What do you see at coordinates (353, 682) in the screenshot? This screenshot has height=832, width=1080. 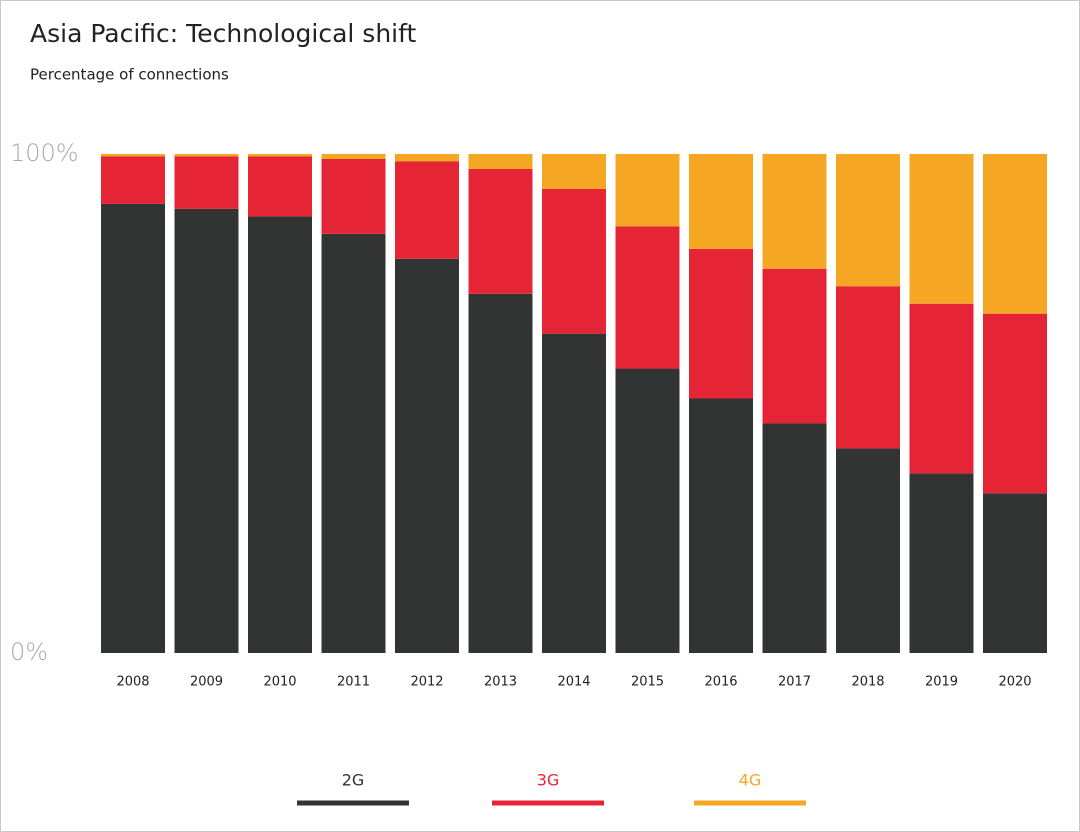 I see `x-tick-label: 2011` at bounding box center [353, 682].